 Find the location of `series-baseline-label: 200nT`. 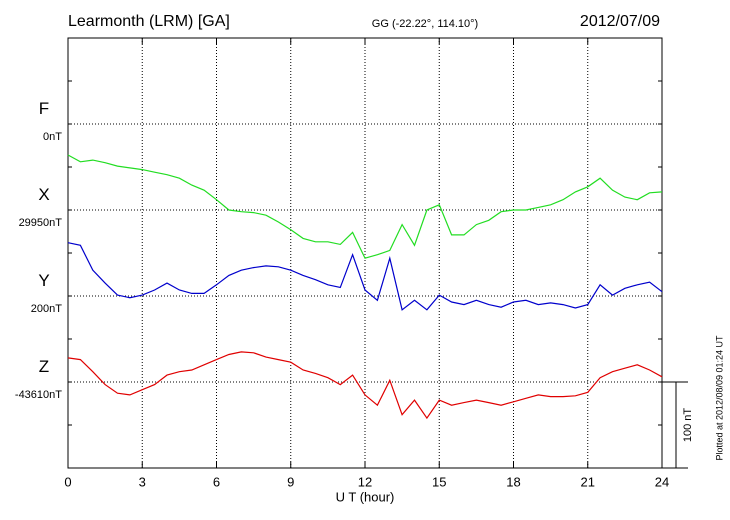

series-baseline-label: 200nT is located at coordinates (46, 309).